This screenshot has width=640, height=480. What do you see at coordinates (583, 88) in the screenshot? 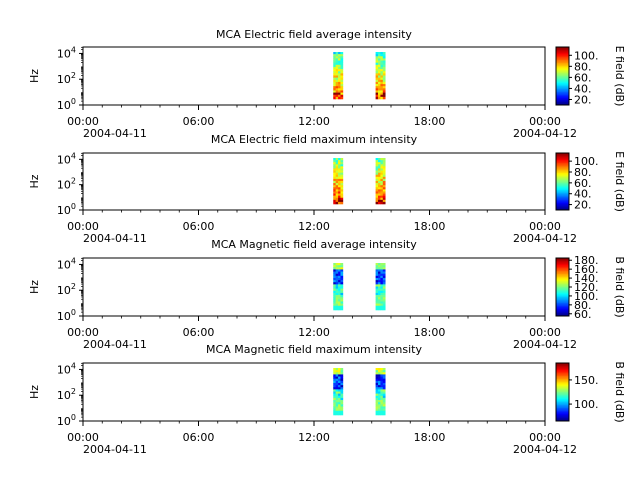
I see `colorbar-tick-label: 40.` at bounding box center [583, 88].